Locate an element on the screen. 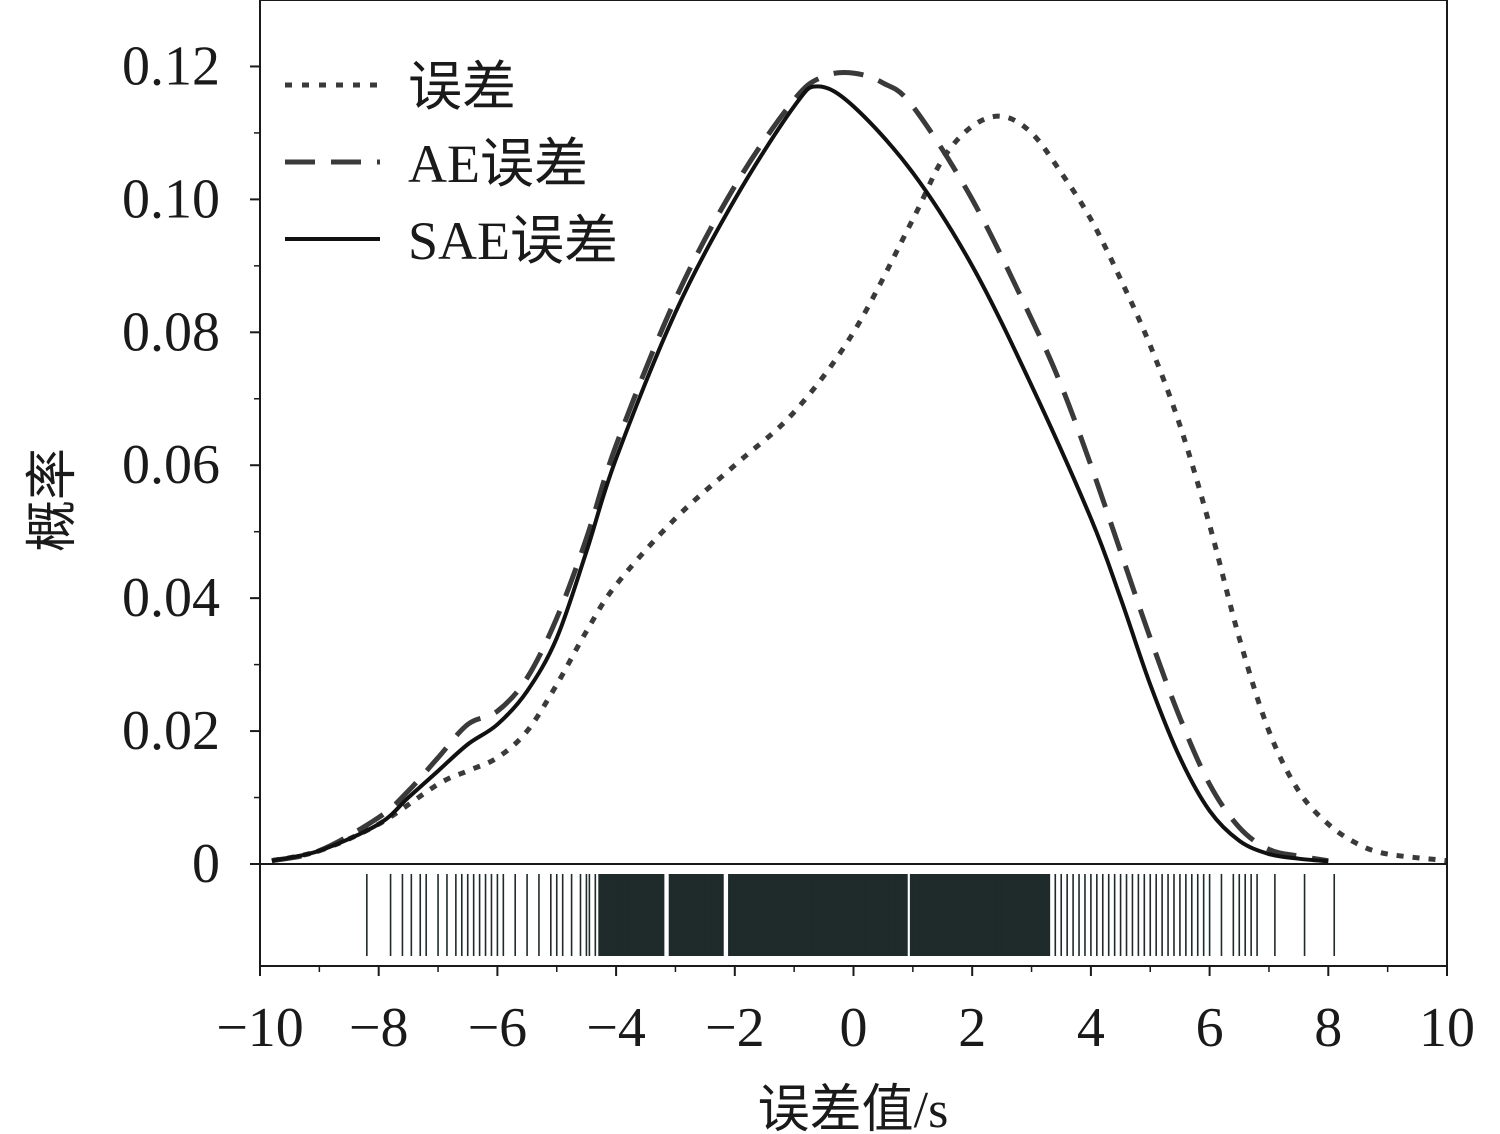  x-tick-label-7: 4 is located at coordinates (1091, 1028).